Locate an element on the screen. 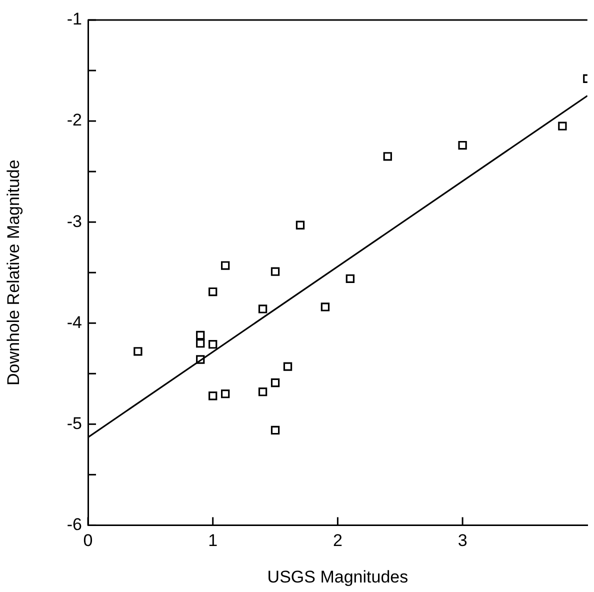  y-tick-label: -6 is located at coordinates (74, 524).